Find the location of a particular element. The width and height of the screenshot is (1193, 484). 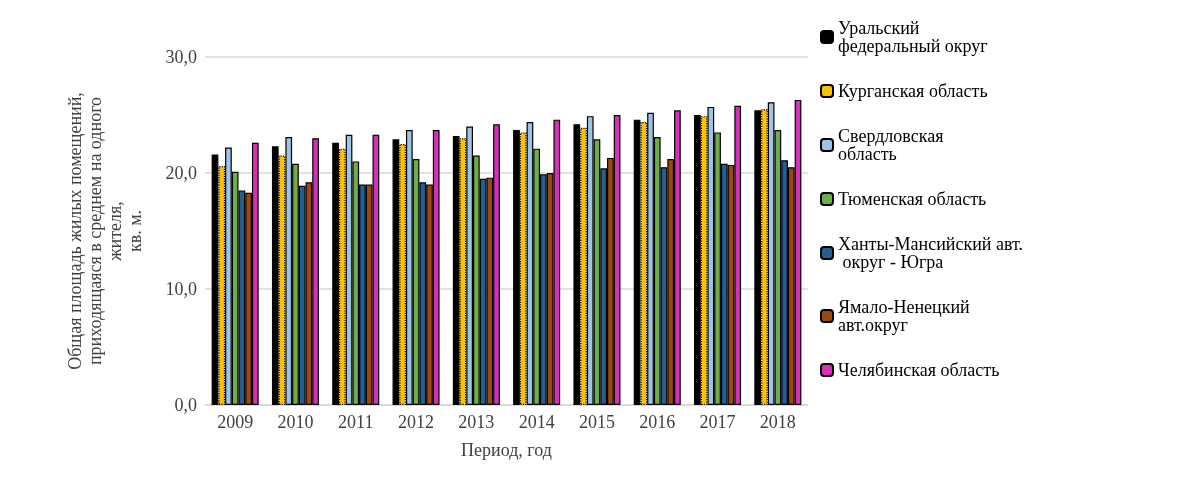

x-tick-label: 2011 is located at coordinates (356, 422).